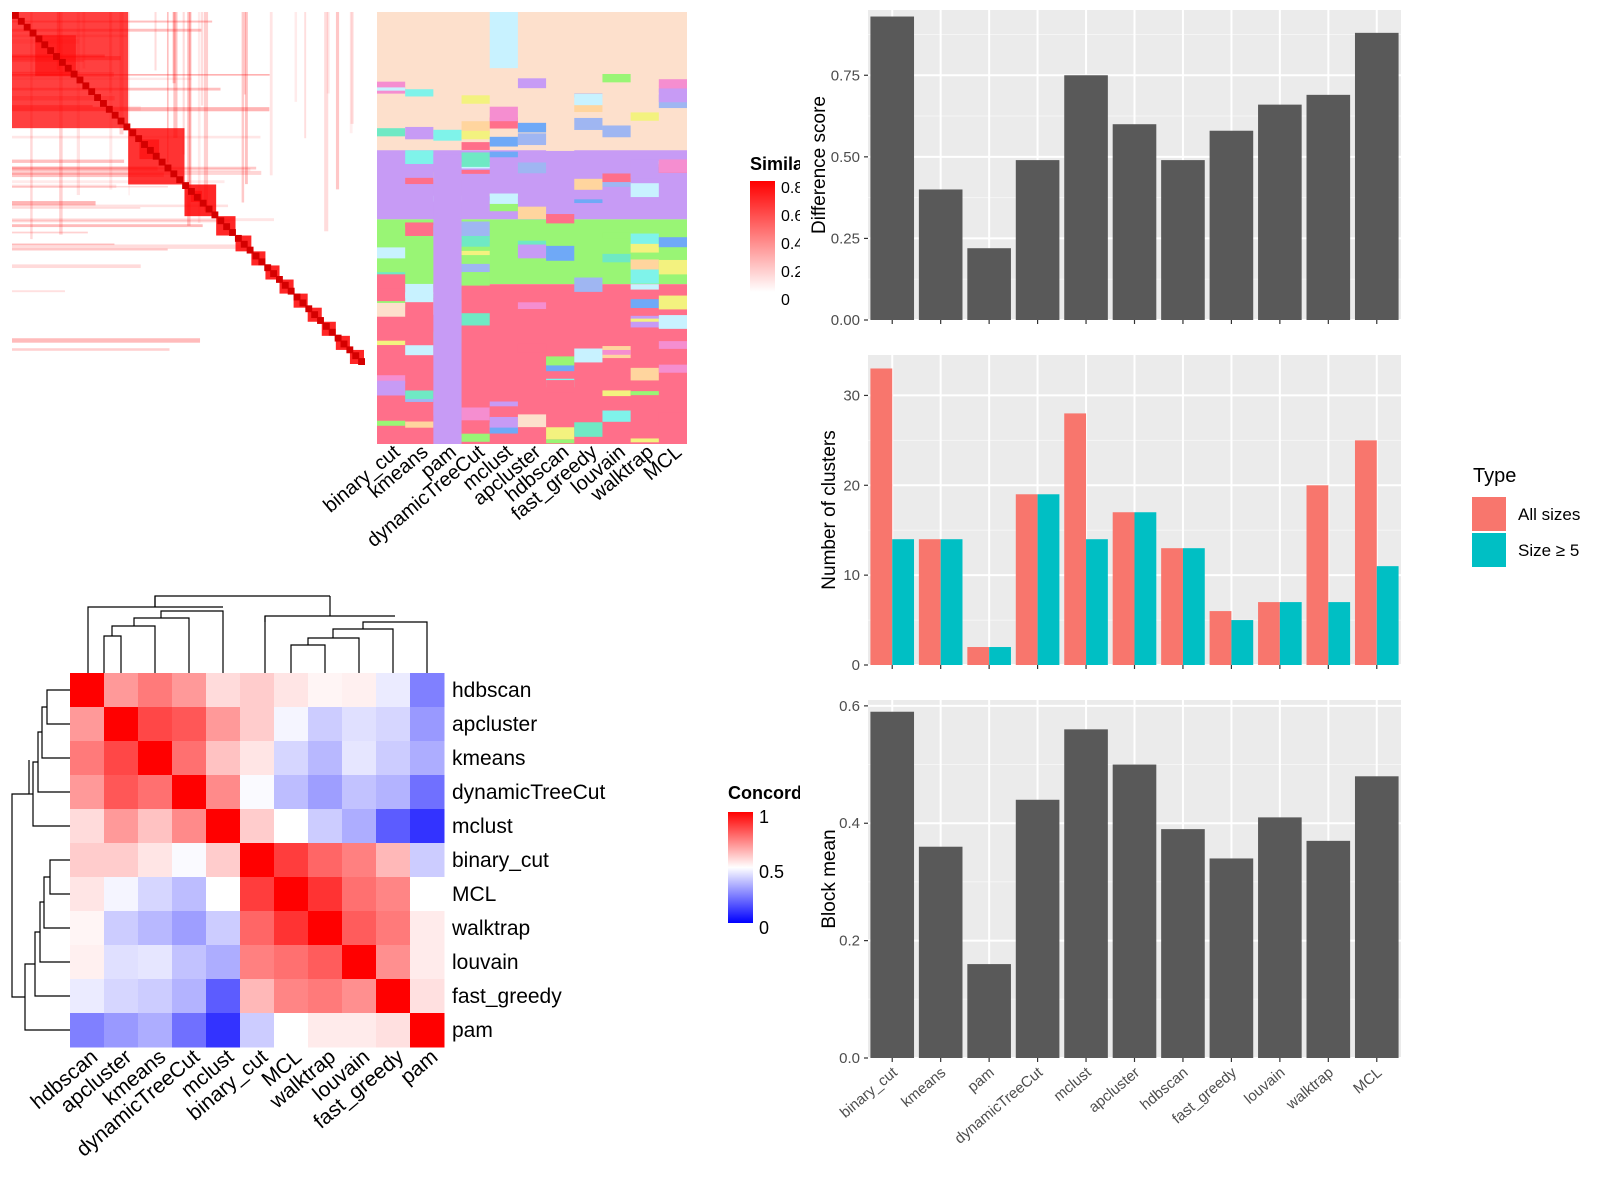  I want to click on similarity-legend-tick: 0.2, so click(792, 272).